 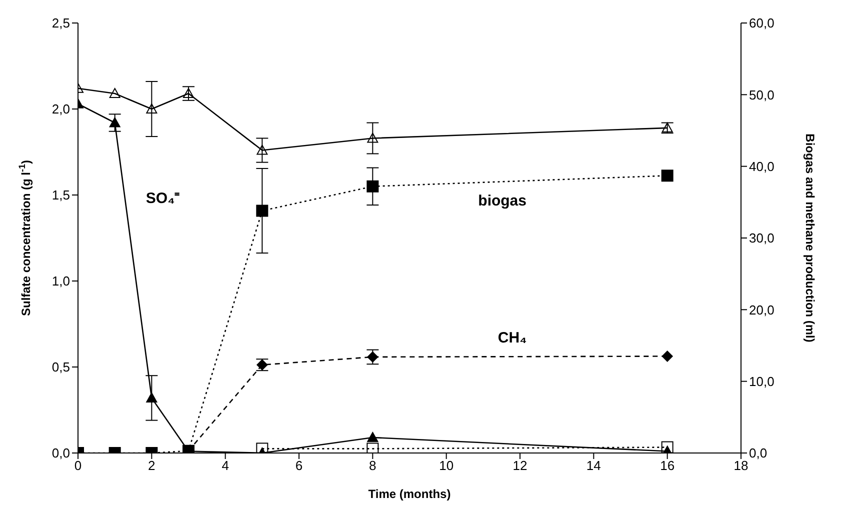 What do you see at coordinates (512, 337) in the screenshot?
I see `series-label: CH₄` at bounding box center [512, 337].